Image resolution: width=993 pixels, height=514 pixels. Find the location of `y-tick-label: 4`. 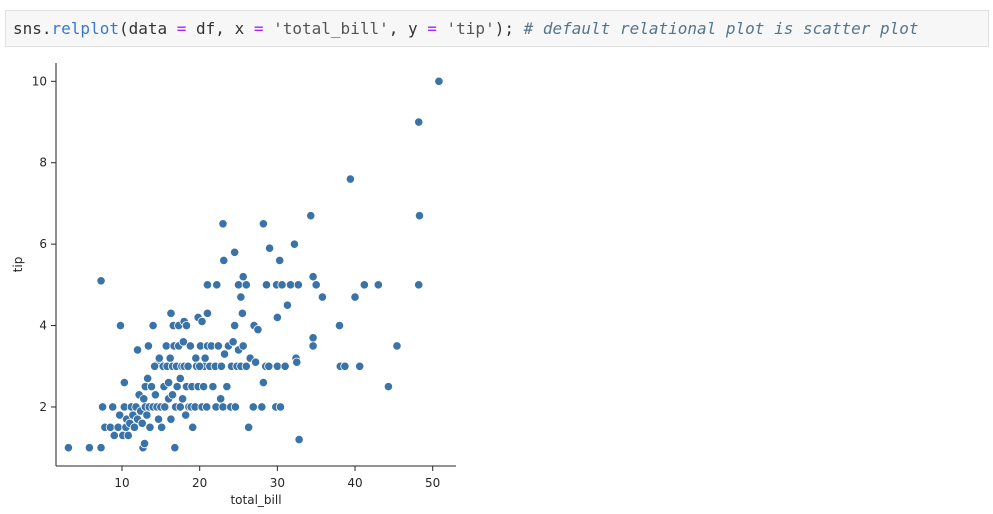

y-tick-label: 4 is located at coordinates (43, 326).